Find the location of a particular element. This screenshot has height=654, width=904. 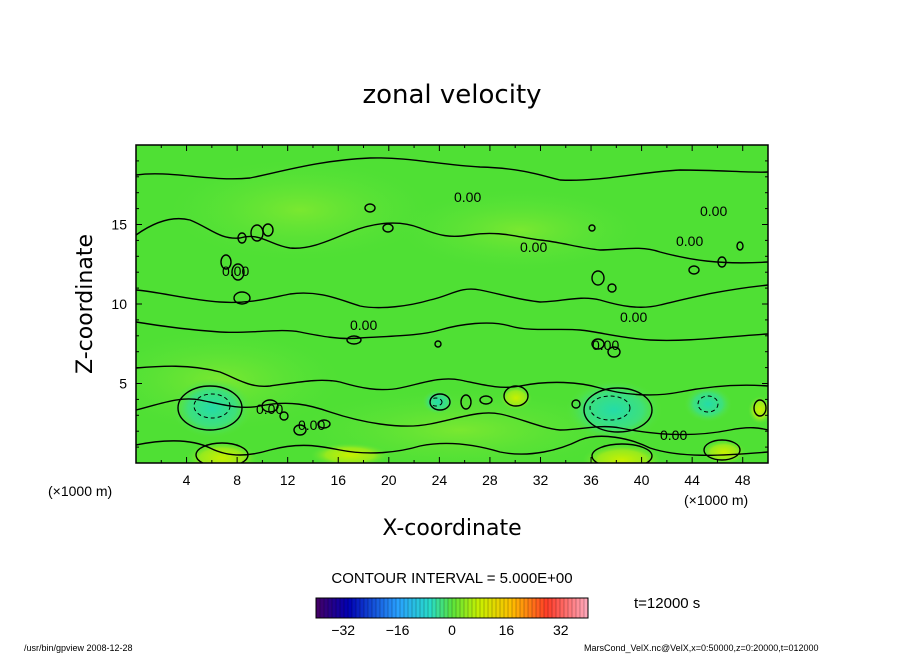

x-tick-label: 4 is located at coordinates (187, 480).